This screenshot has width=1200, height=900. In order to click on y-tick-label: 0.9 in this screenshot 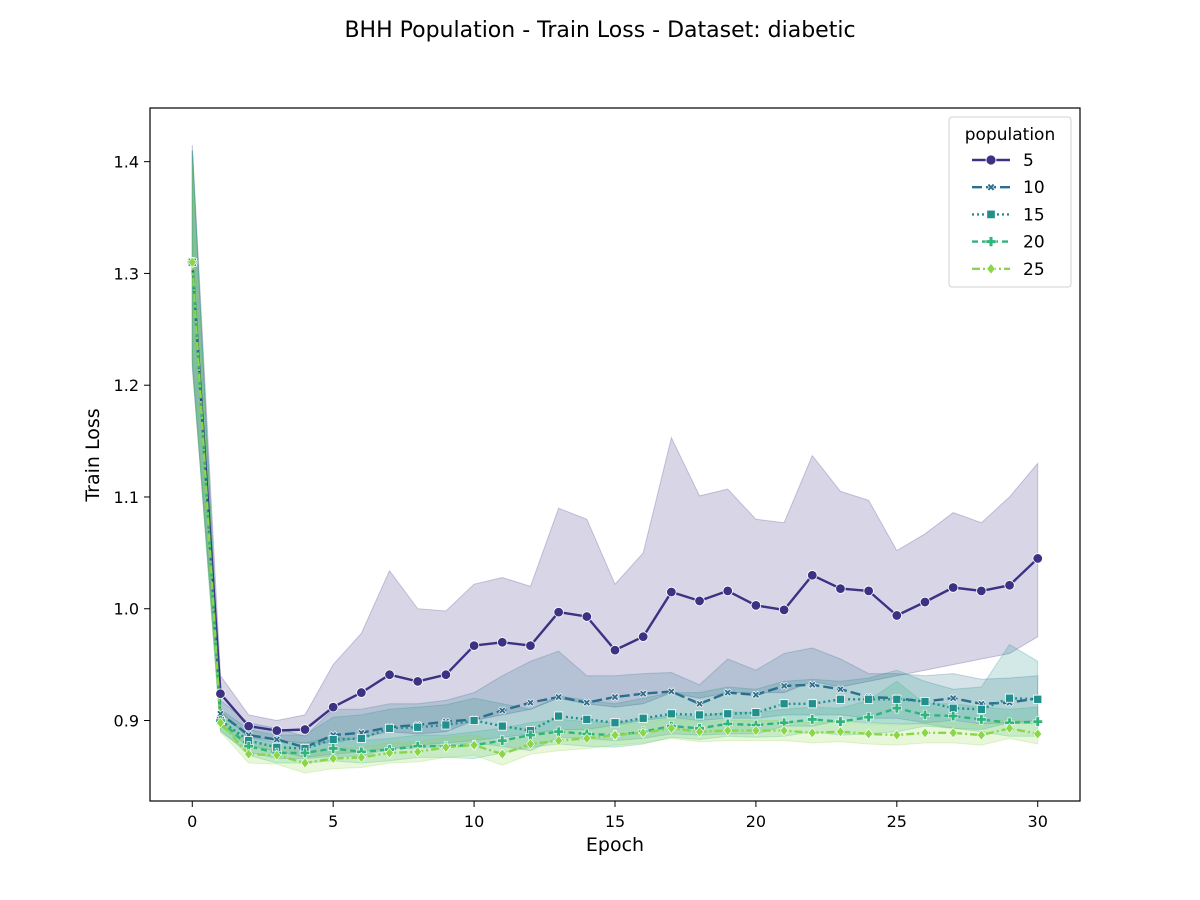, I will do `click(126, 721)`.